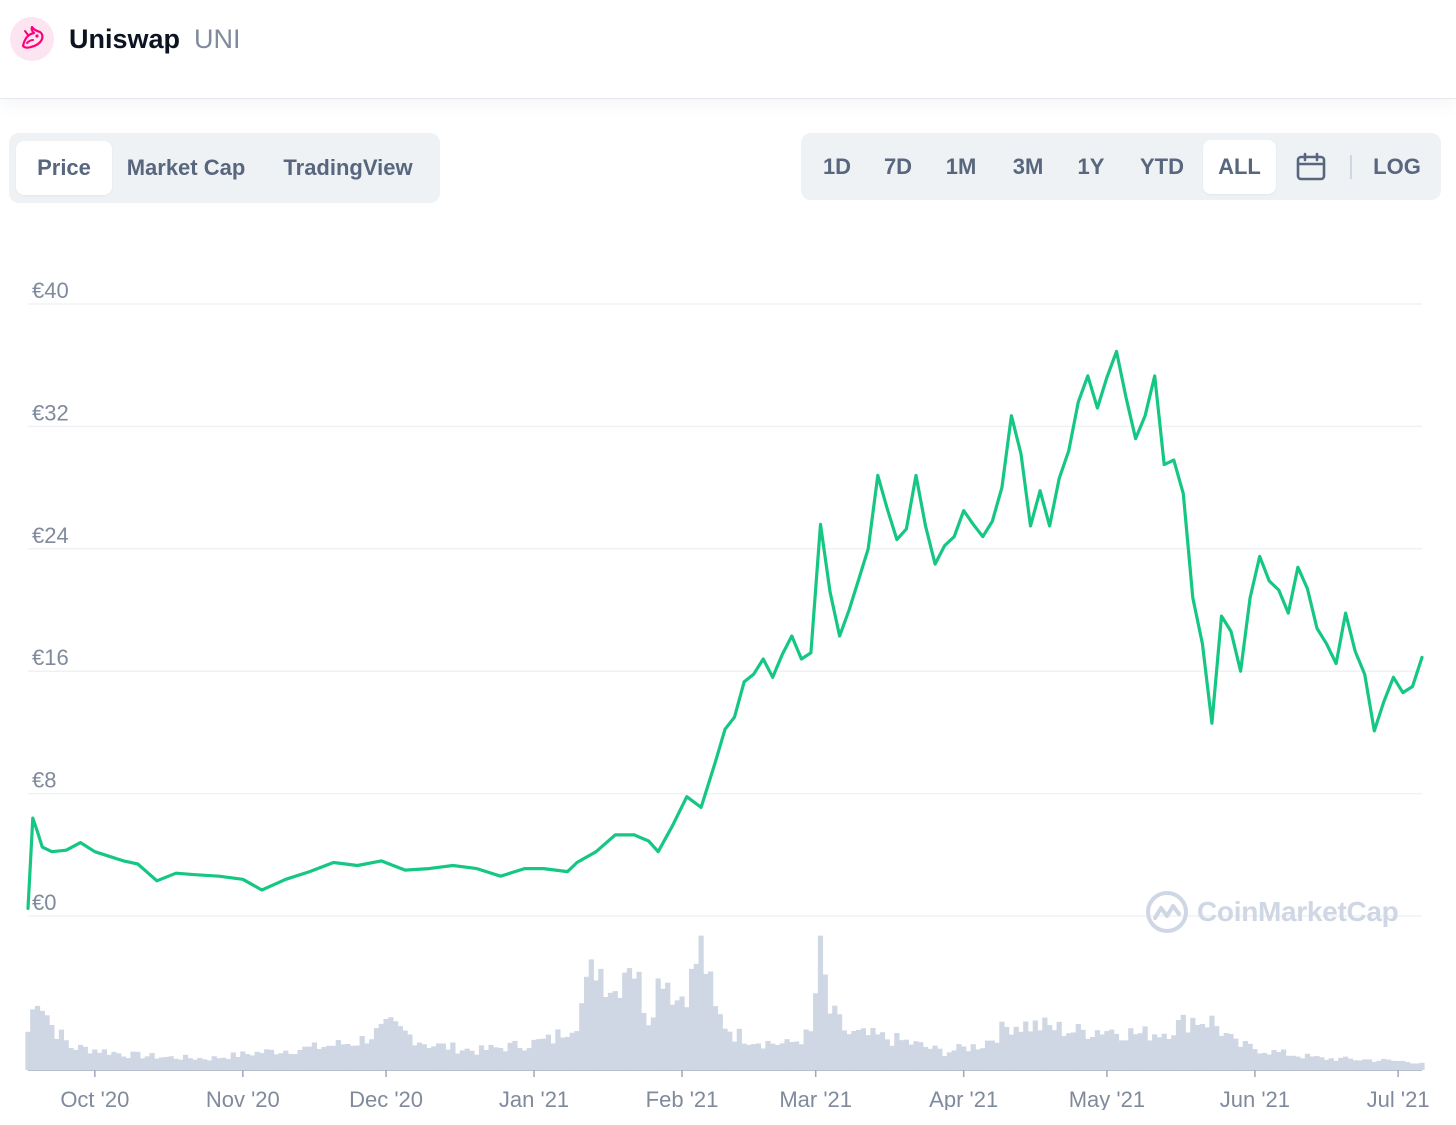 Image resolution: width=1456 pixels, height=1125 pixels. What do you see at coordinates (1311, 167) in the screenshot?
I see `calendar-icon` at bounding box center [1311, 167].